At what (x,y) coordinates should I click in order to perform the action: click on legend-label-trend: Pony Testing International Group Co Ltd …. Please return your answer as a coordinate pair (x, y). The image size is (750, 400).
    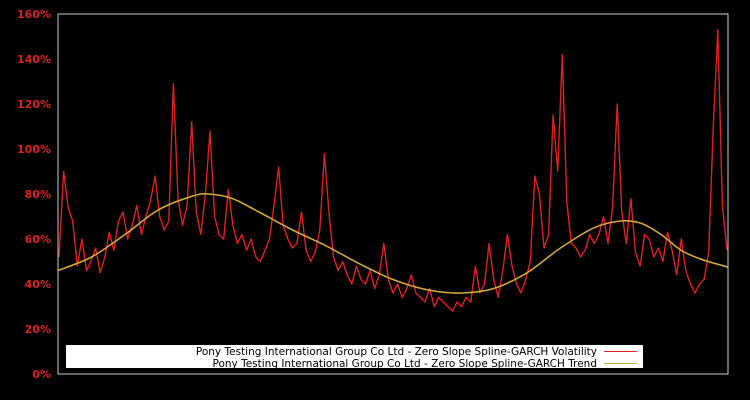
    Looking at the image, I should click on (404, 364).